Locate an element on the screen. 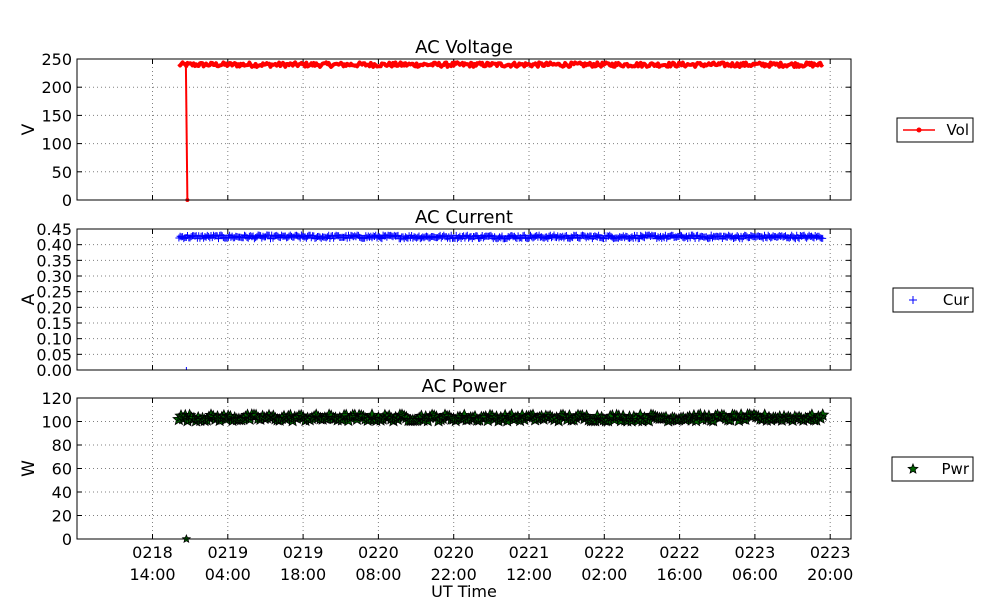 This screenshot has width=1000, height=600. x-tick-label-time: 08:00 is located at coordinates (378, 574).